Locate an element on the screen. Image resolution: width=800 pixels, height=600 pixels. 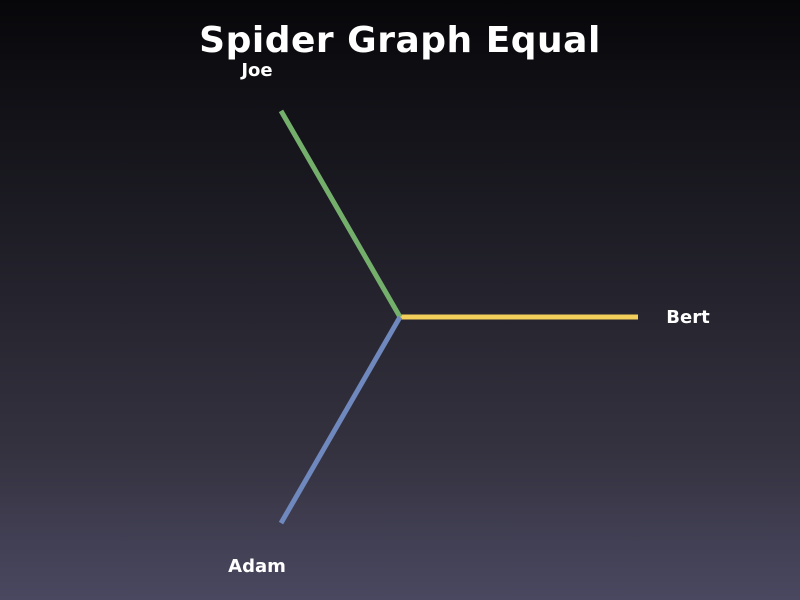
axis-label-bert: Bert is located at coordinates (688, 317).